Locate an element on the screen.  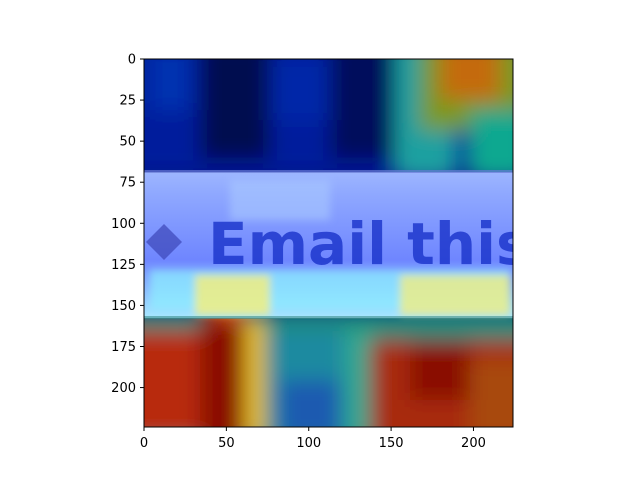
x-tick-label: 150 is located at coordinates (391, 443).